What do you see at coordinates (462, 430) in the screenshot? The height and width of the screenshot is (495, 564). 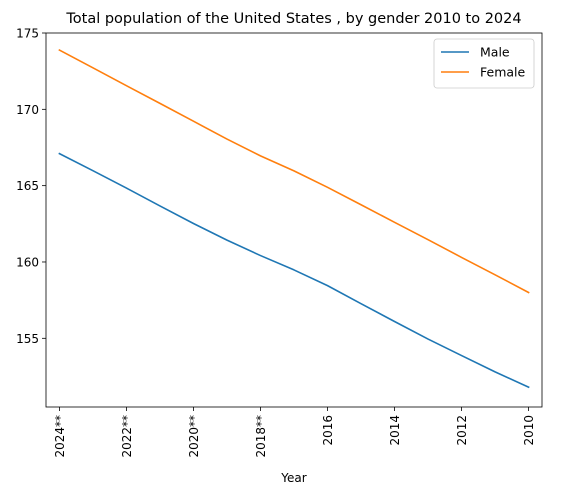 I see `x-tick-label: 2012` at bounding box center [462, 430].